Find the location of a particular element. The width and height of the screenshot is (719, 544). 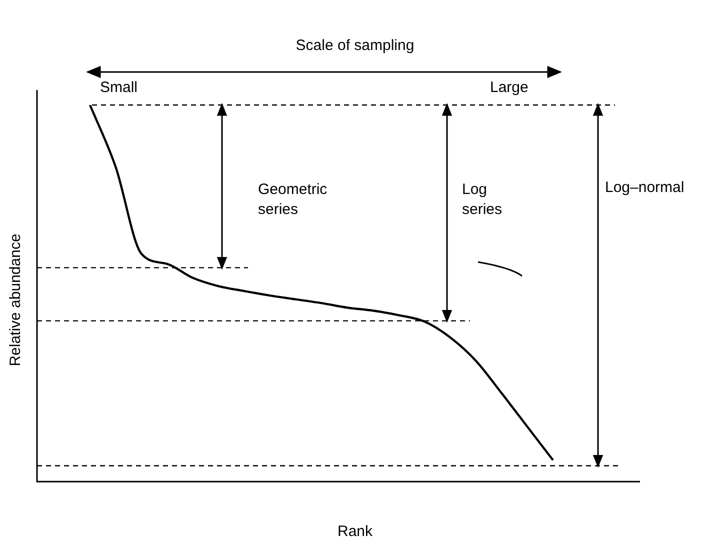

text: Log–normal is located at coordinates (644, 187).